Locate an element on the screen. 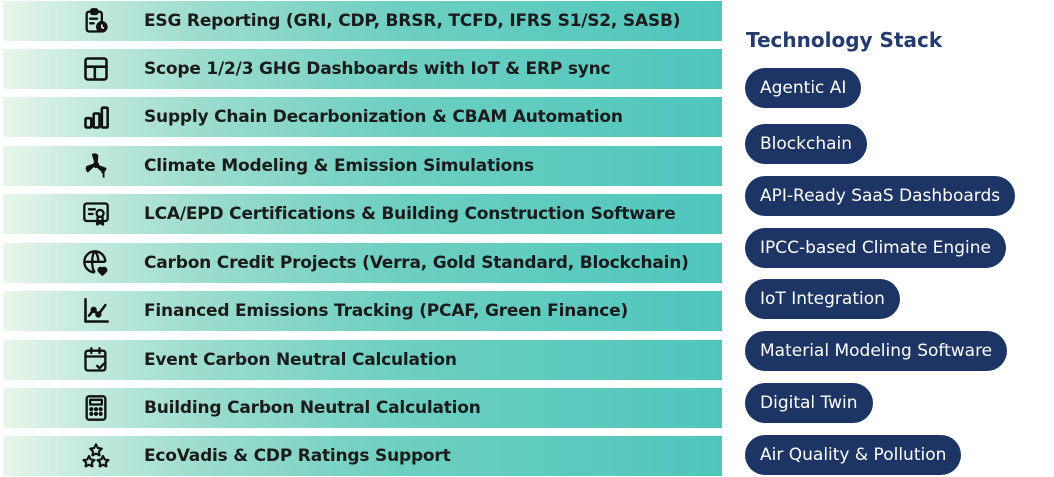 The image size is (1054, 477). bar-chart-icon is located at coordinates (96, 117).